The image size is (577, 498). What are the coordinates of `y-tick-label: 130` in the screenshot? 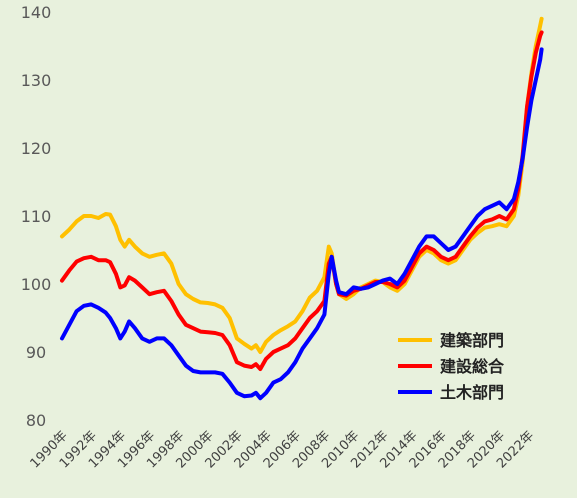 It's located at (36, 80).